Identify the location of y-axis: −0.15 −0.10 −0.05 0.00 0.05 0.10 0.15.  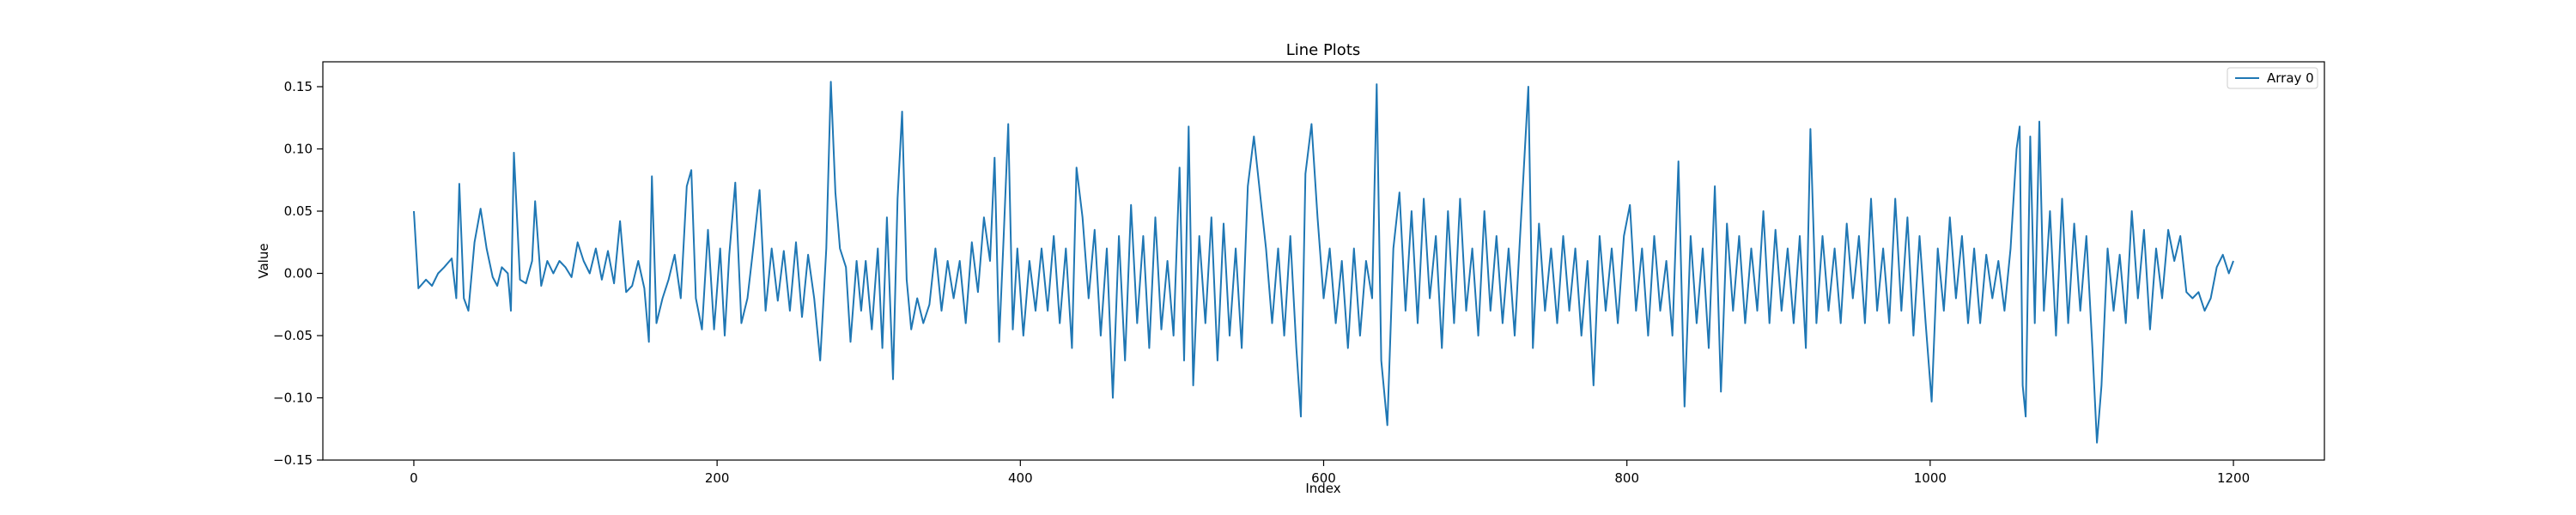
(298, 273).